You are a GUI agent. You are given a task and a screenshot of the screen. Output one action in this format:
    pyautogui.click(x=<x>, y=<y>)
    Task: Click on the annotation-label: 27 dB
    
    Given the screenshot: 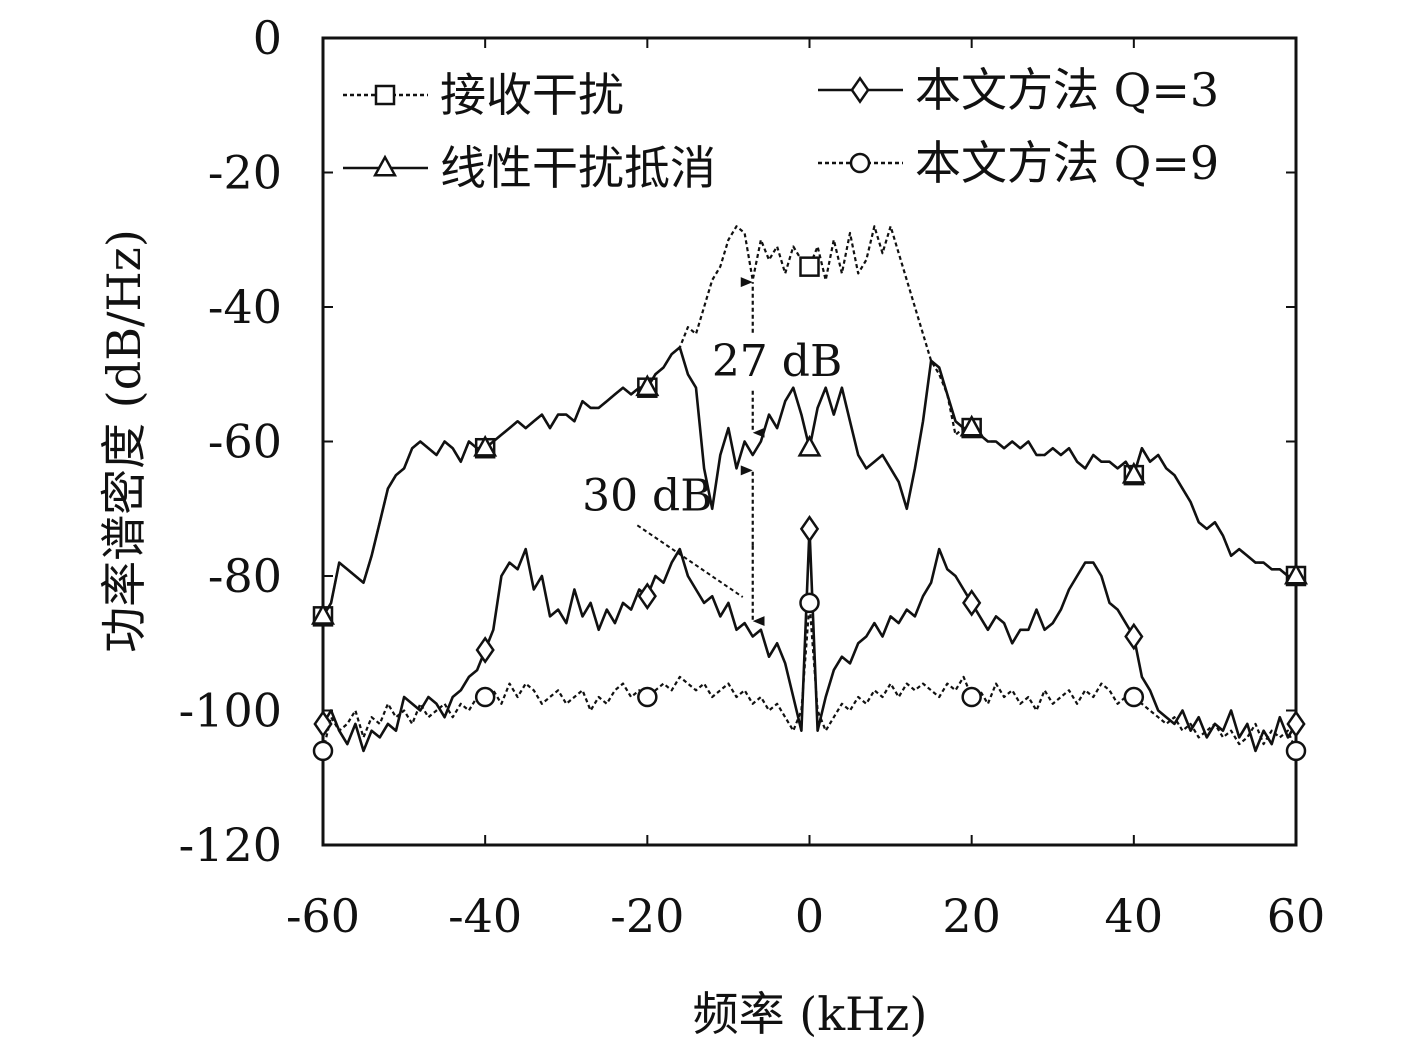 What is the action you would take?
    pyautogui.click(x=777, y=361)
    